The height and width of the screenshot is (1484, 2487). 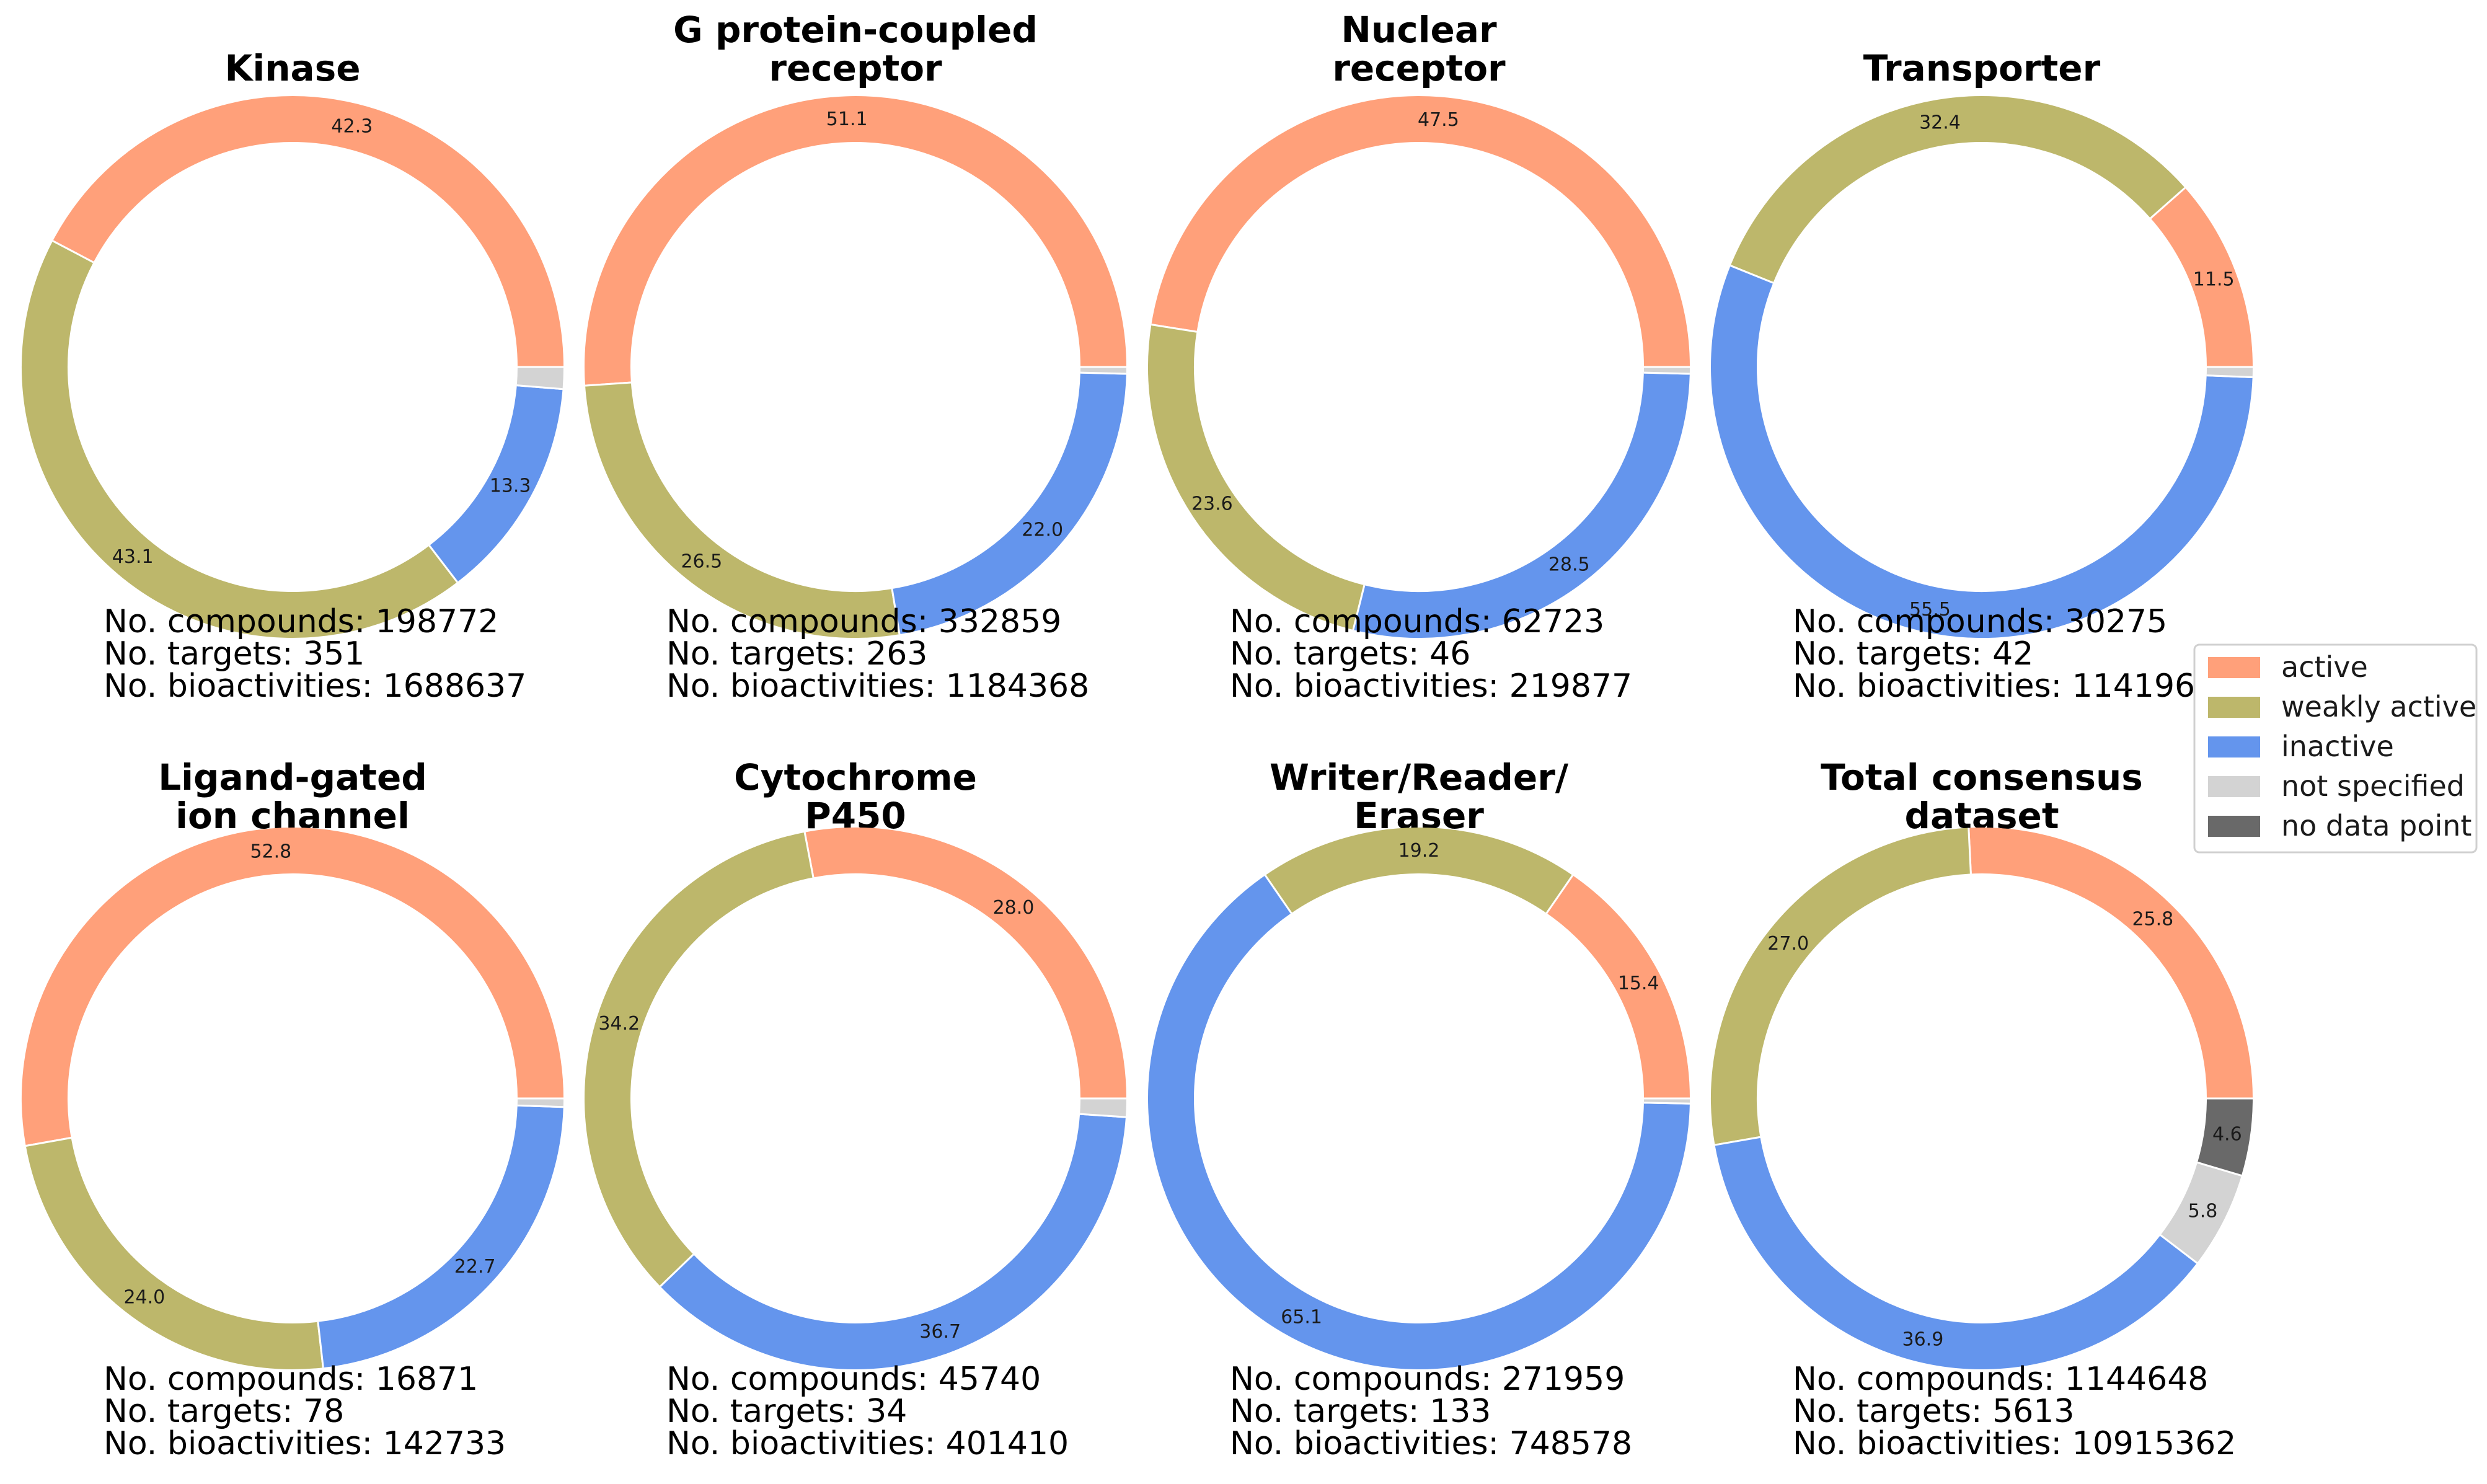 What do you see at coordinates (877, 686) in the screenshot?
I see `stat-line: No. bioactivities: 1184368` at bounding box center [877, 686].